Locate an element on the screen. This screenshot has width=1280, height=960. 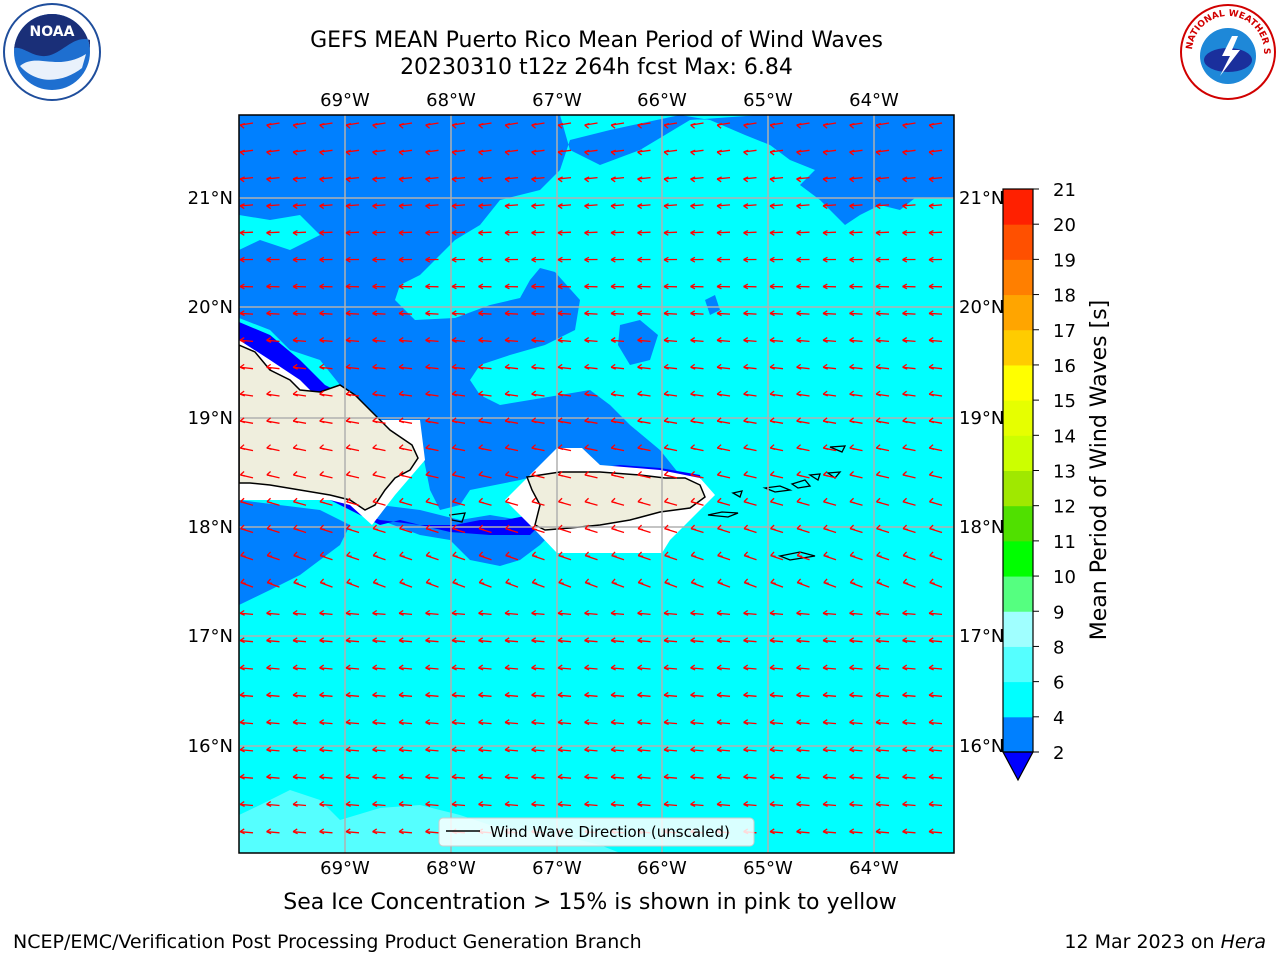
footer-host: Hera is located at coordinates (1243, 942).